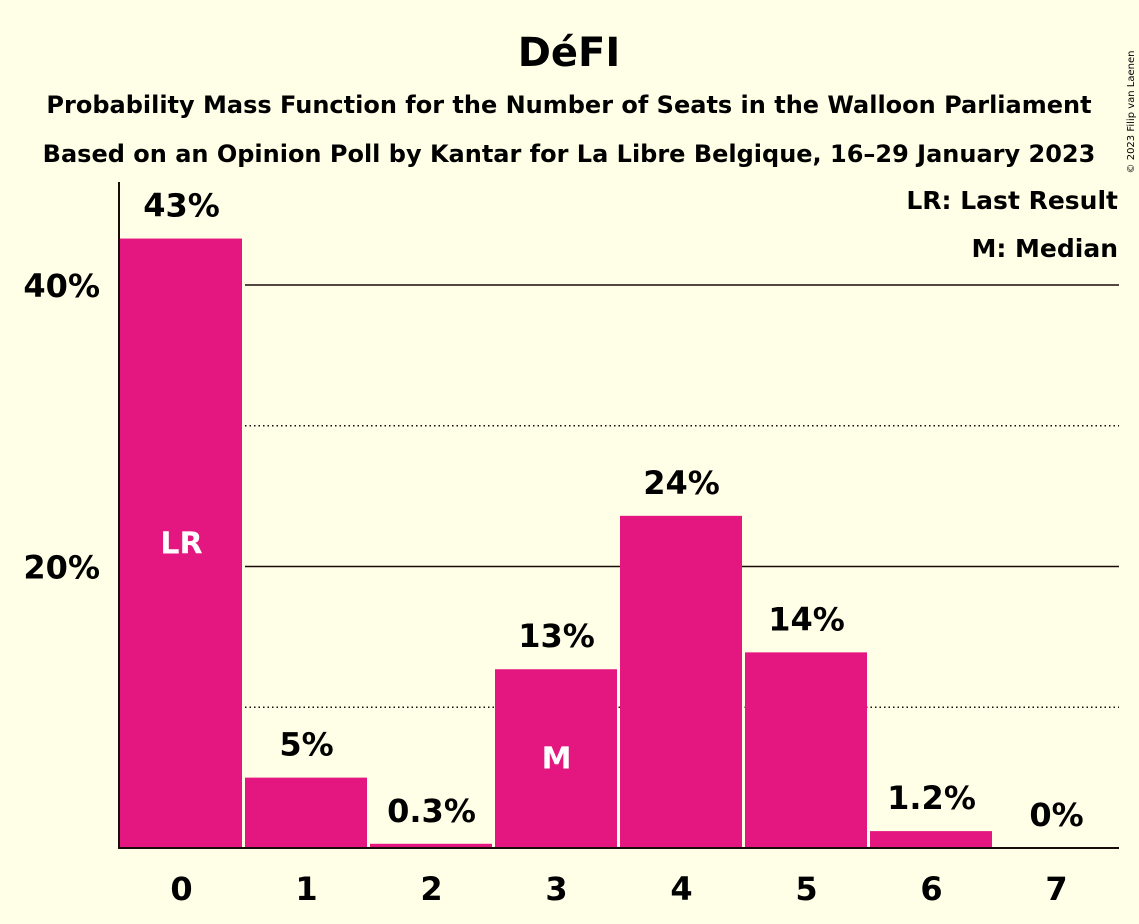 The height and width of the screenshot is (924, 1139). I want to click on in-bar-markers: LR M, so click(365, 651).